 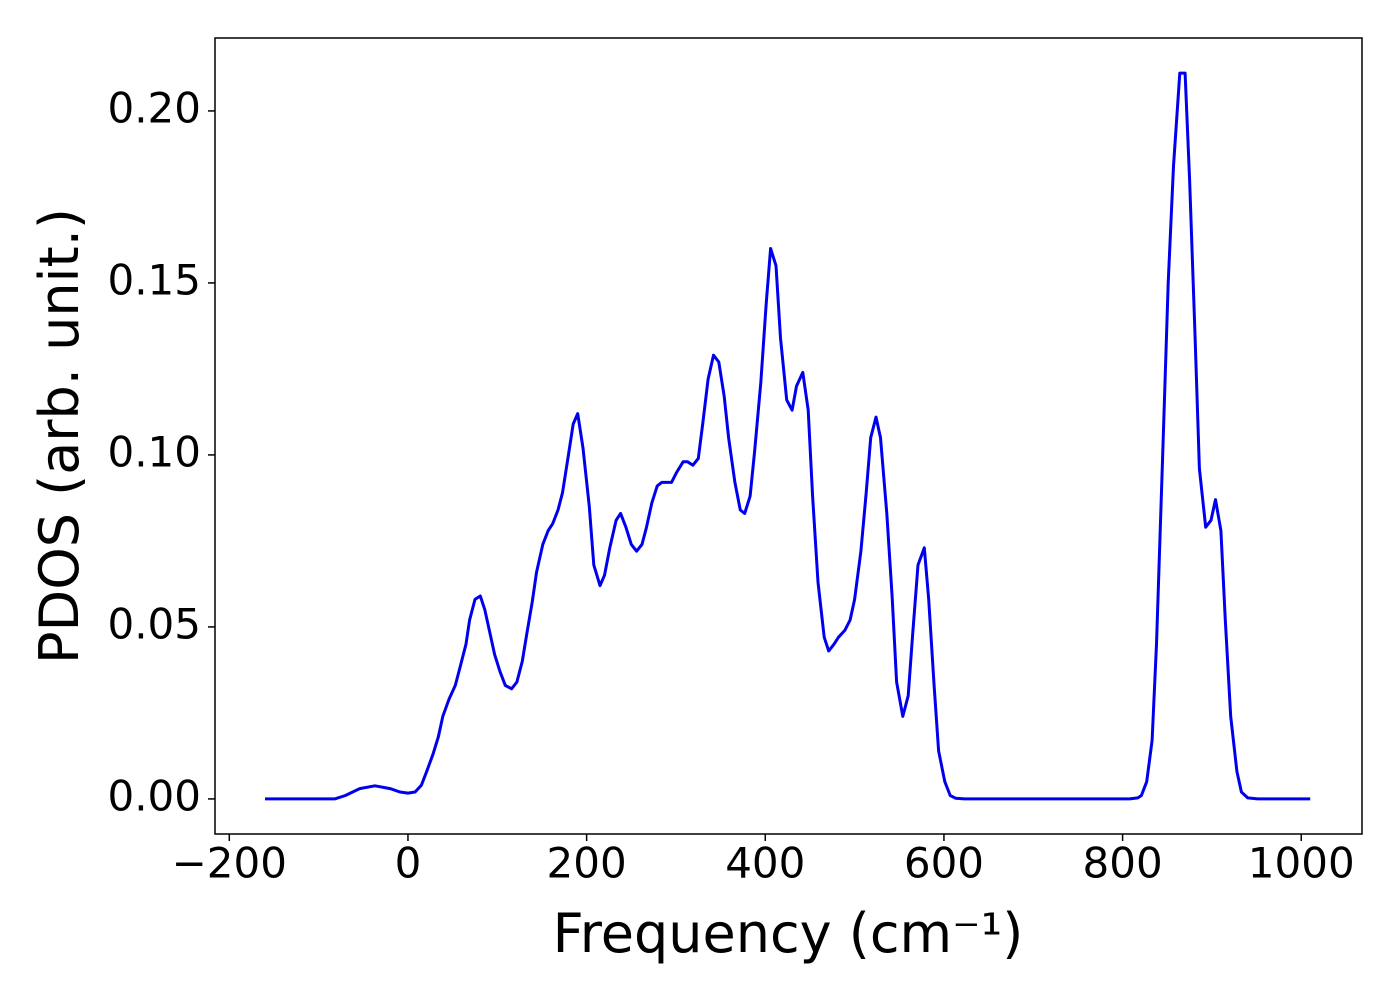 I want to click on x-axis-label: Frequency (cm⁻¹), so click(x=788, y=933).